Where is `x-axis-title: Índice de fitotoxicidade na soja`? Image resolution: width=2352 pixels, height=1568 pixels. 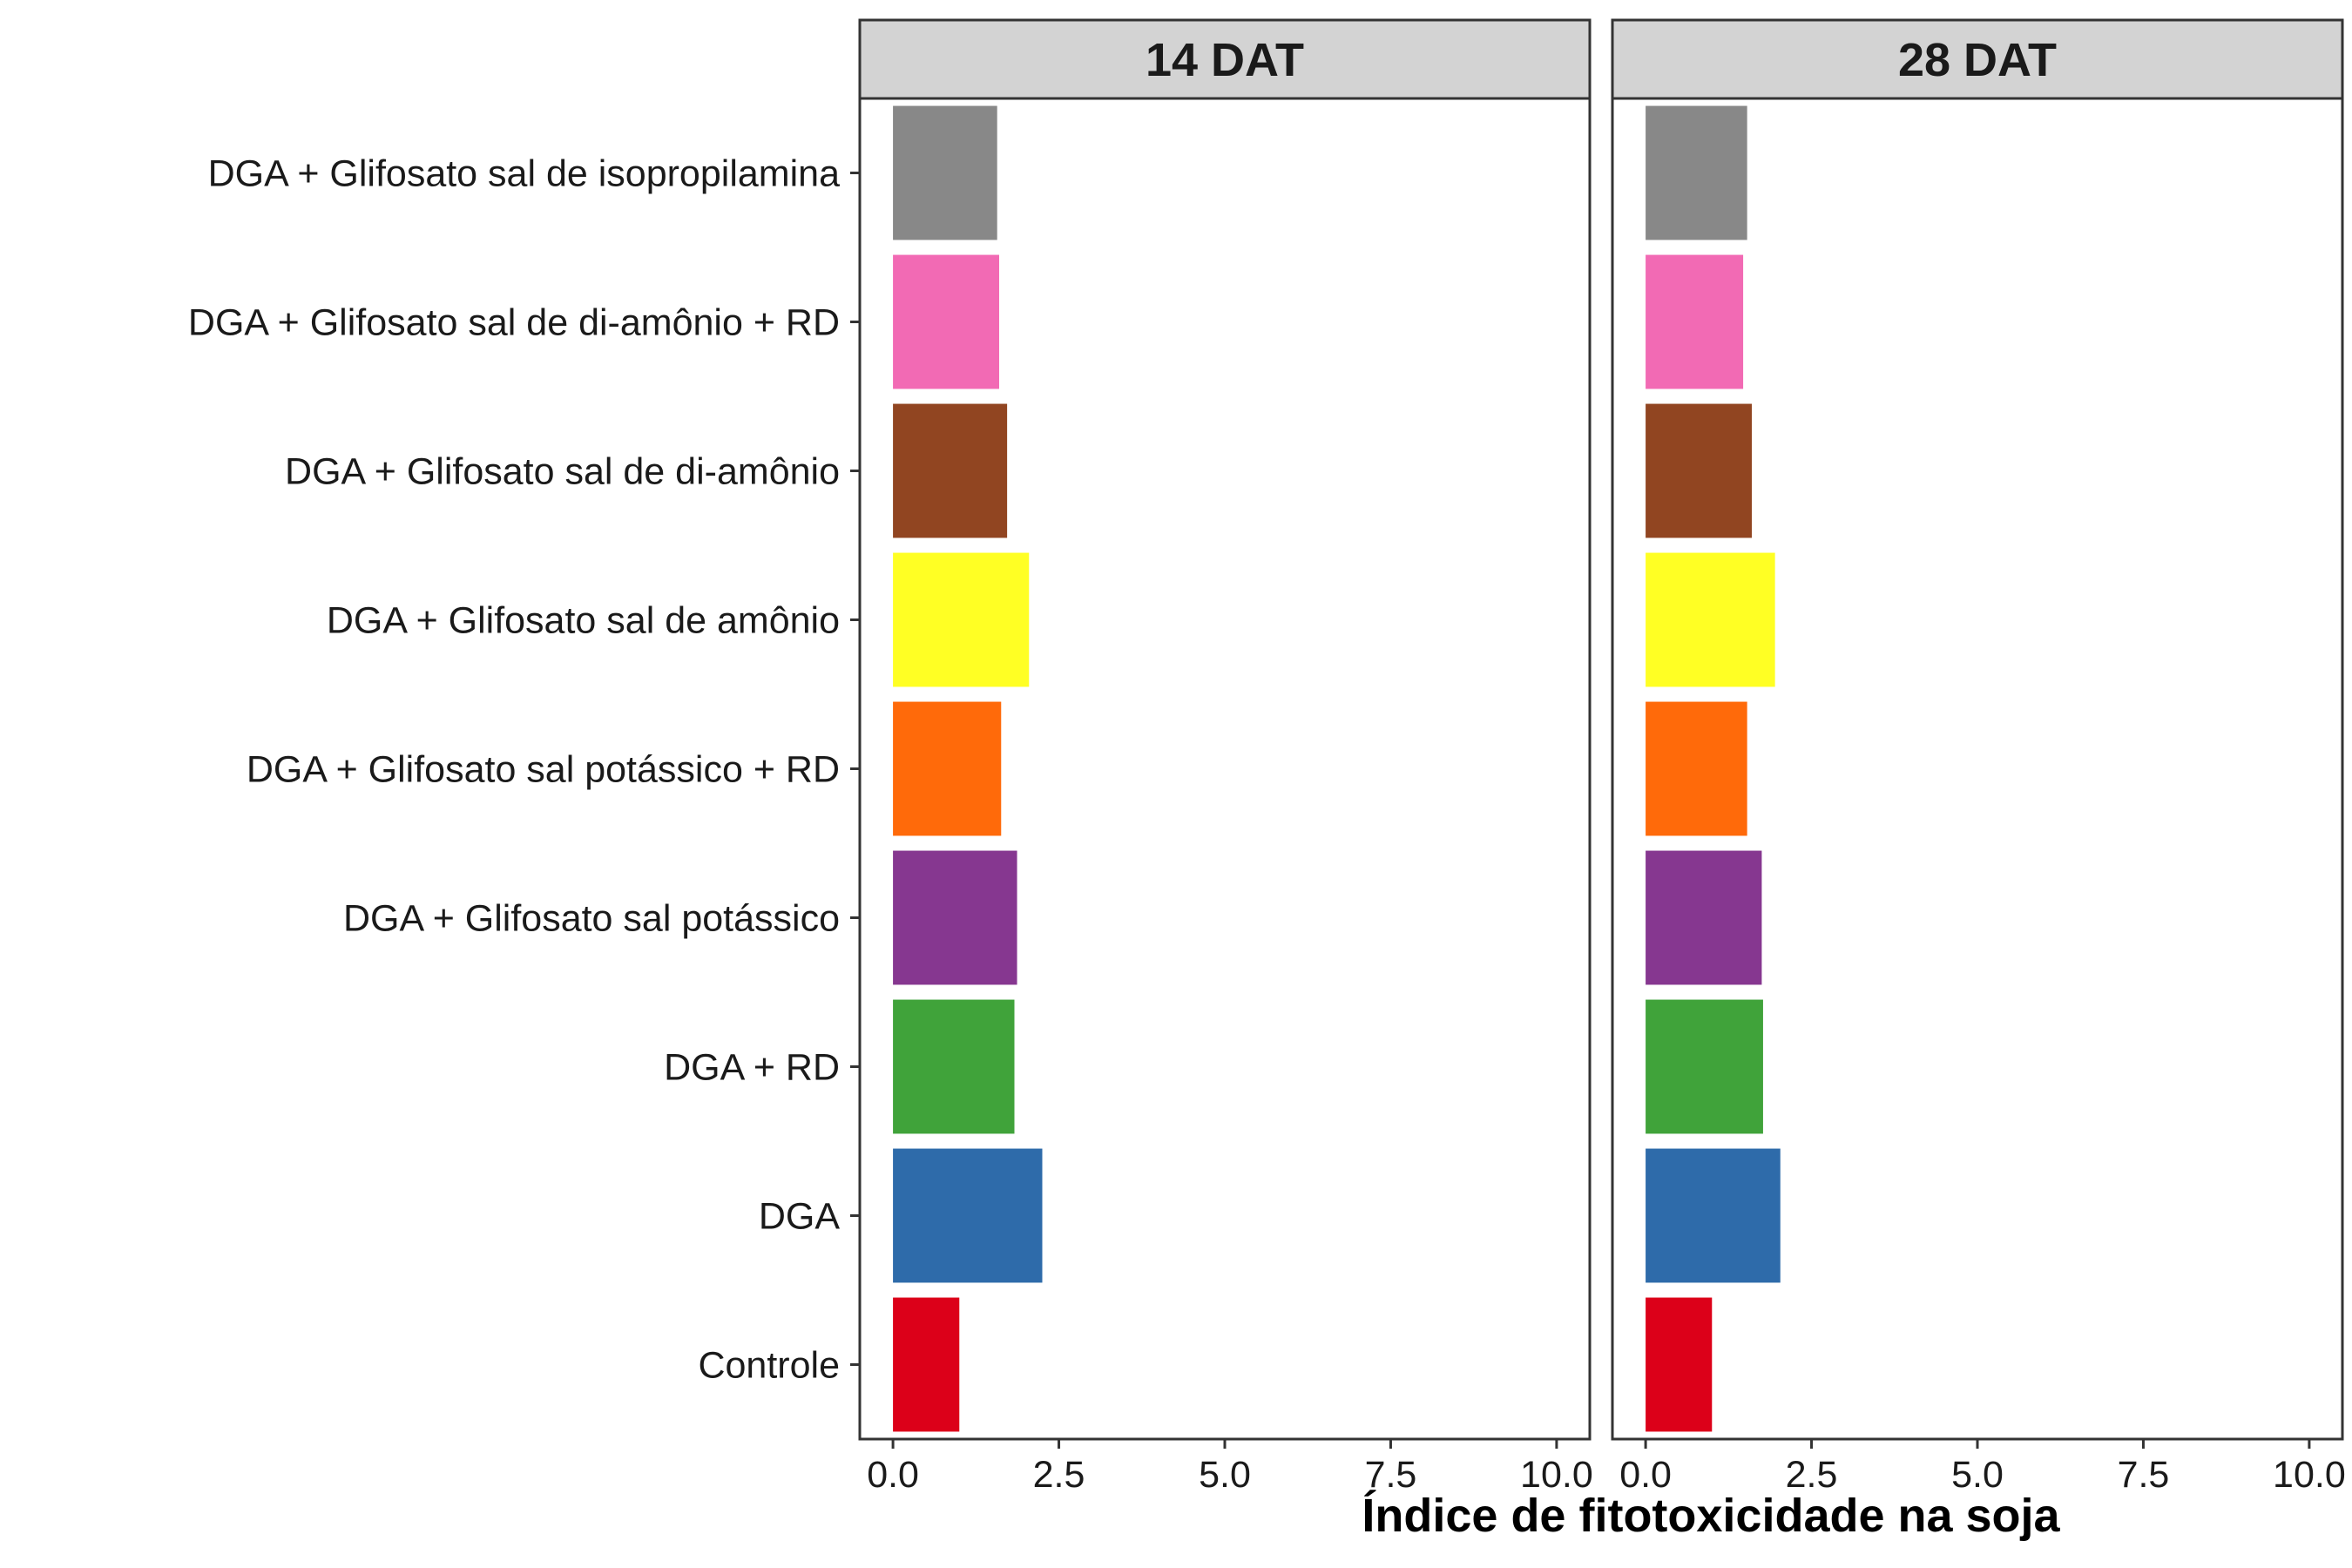 x-axis-title: Índice de fitotoxicidade na soja is located at coordinates (1711, 1516).